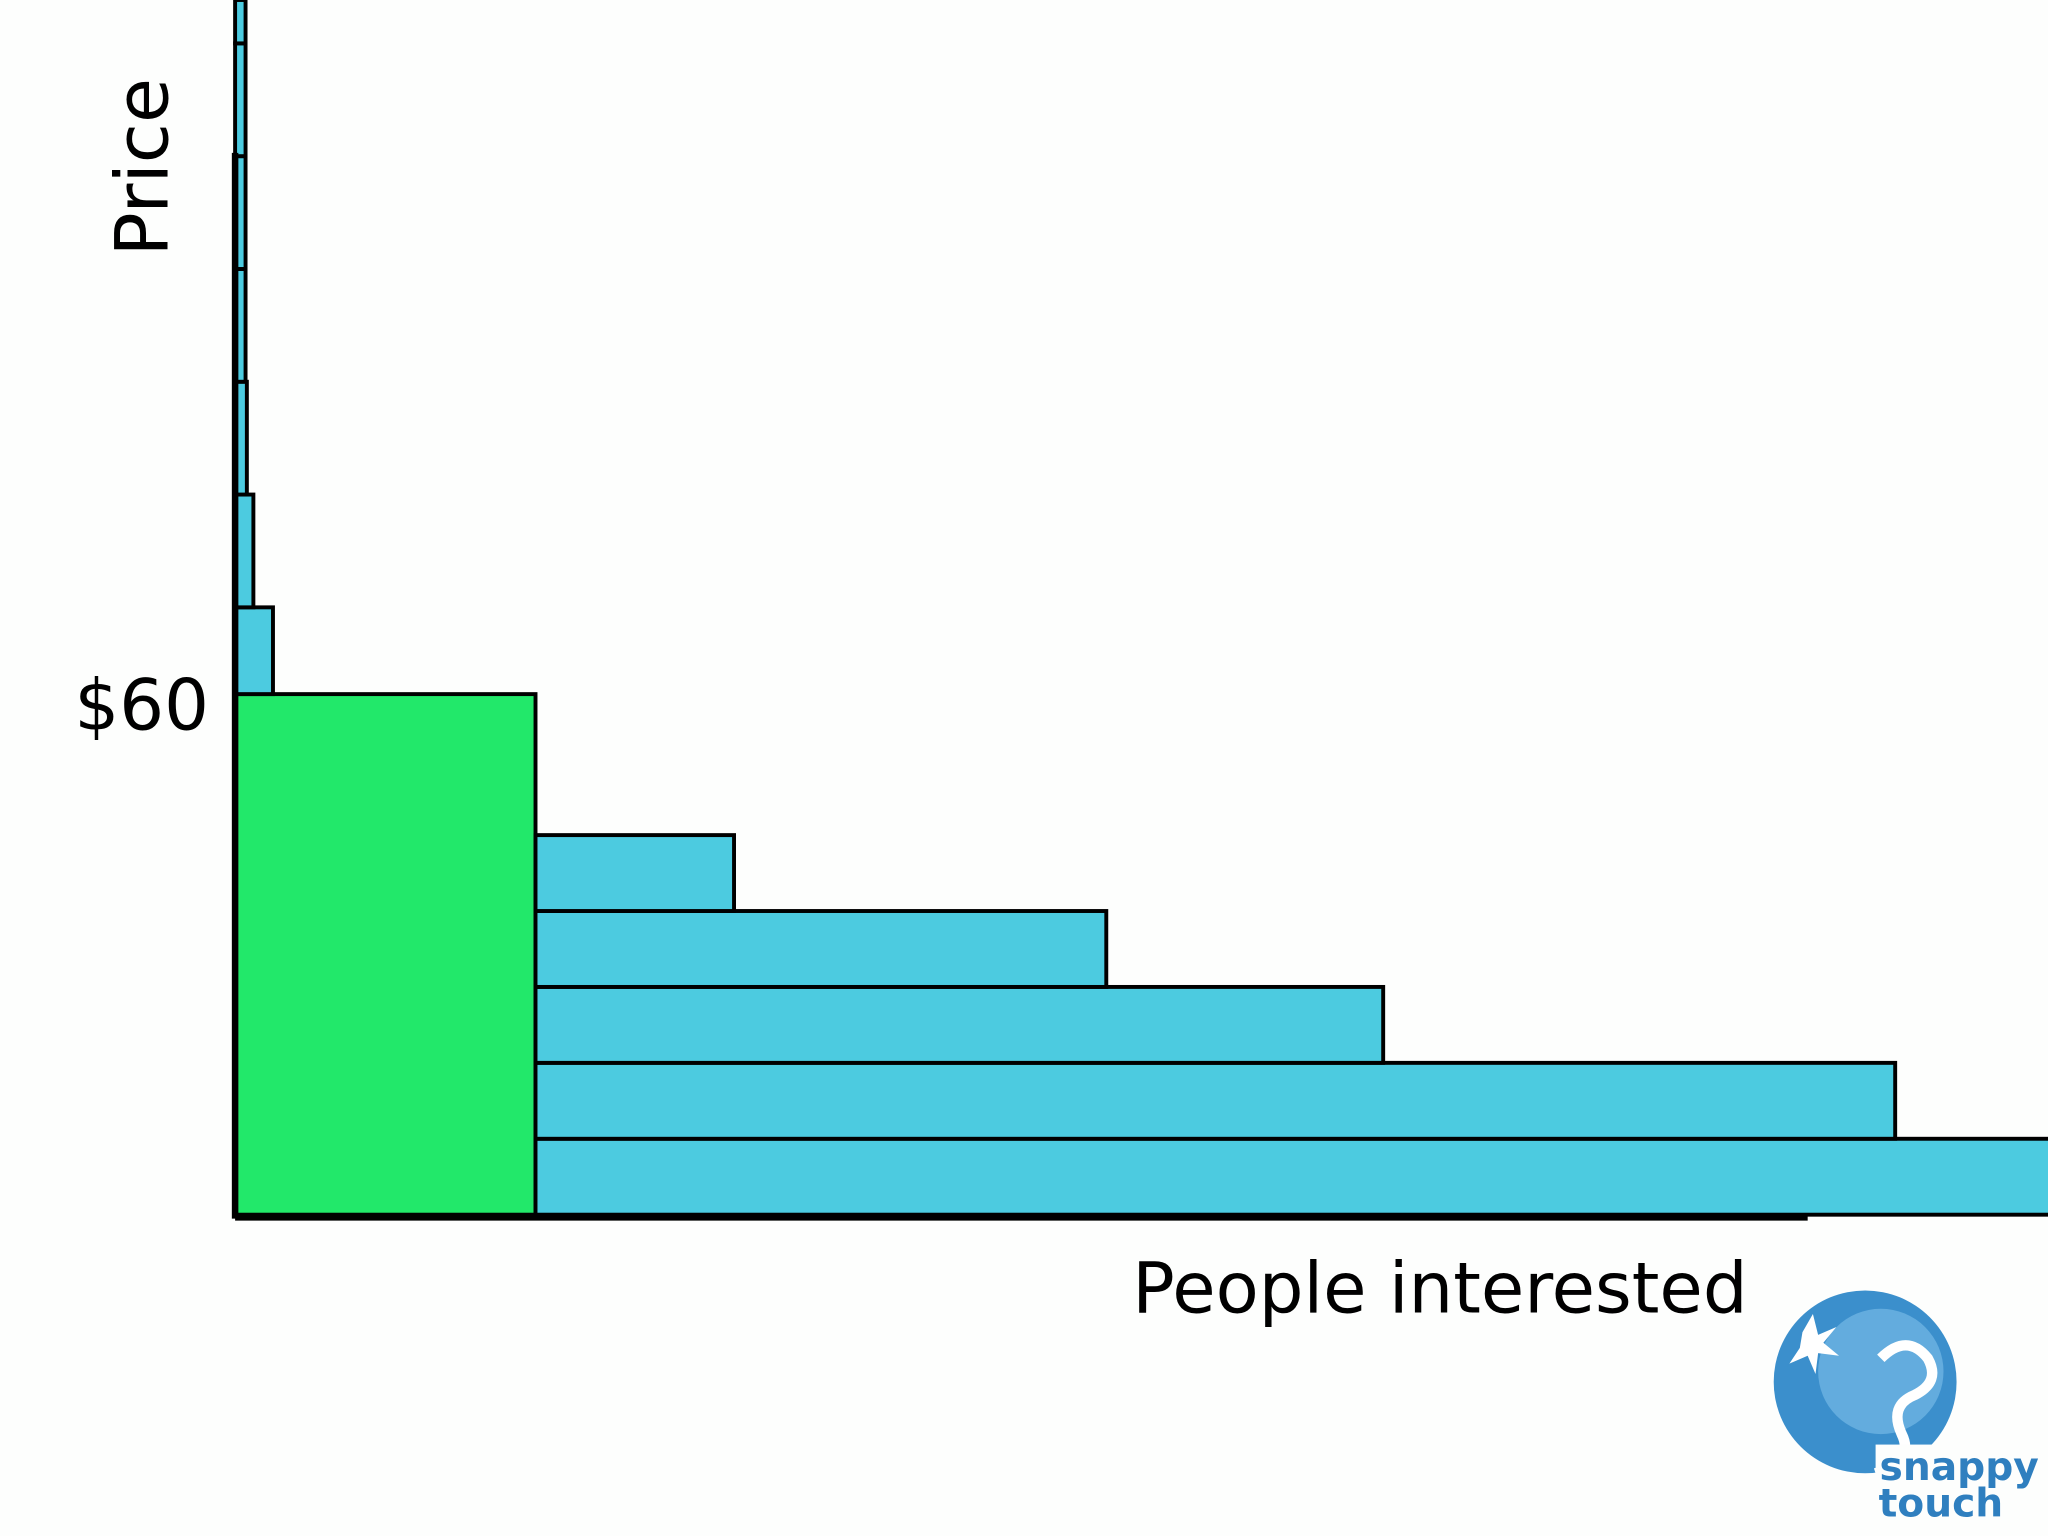 The image size is (2048, 1536). I want to click on logo-text-bg, so click(1958, 1485).